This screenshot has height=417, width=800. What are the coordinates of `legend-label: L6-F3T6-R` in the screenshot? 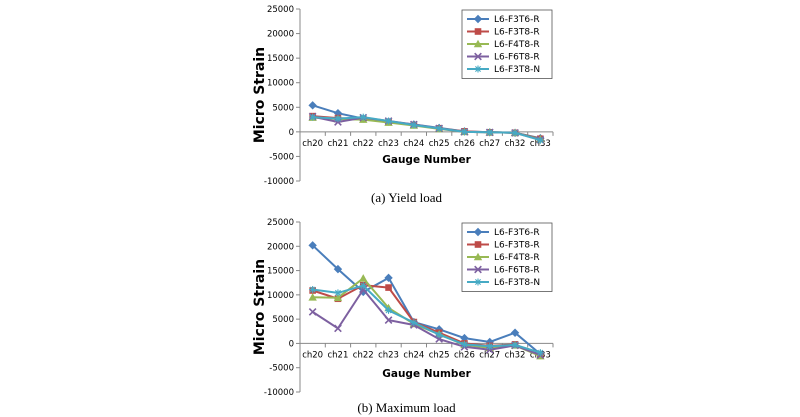 It's located at (517, 233).